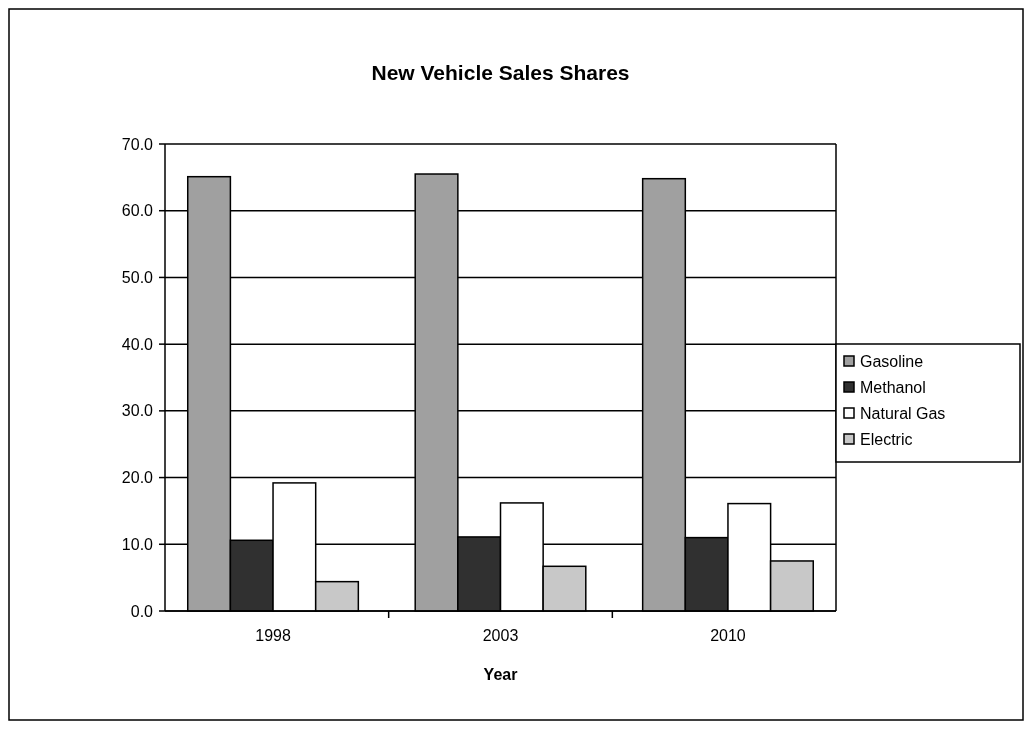 This screenshot has width=1032, height=729. Describe the element at coordinates (892, 361) in the screenshot. I see `legend-label: Gasoline` at that location.